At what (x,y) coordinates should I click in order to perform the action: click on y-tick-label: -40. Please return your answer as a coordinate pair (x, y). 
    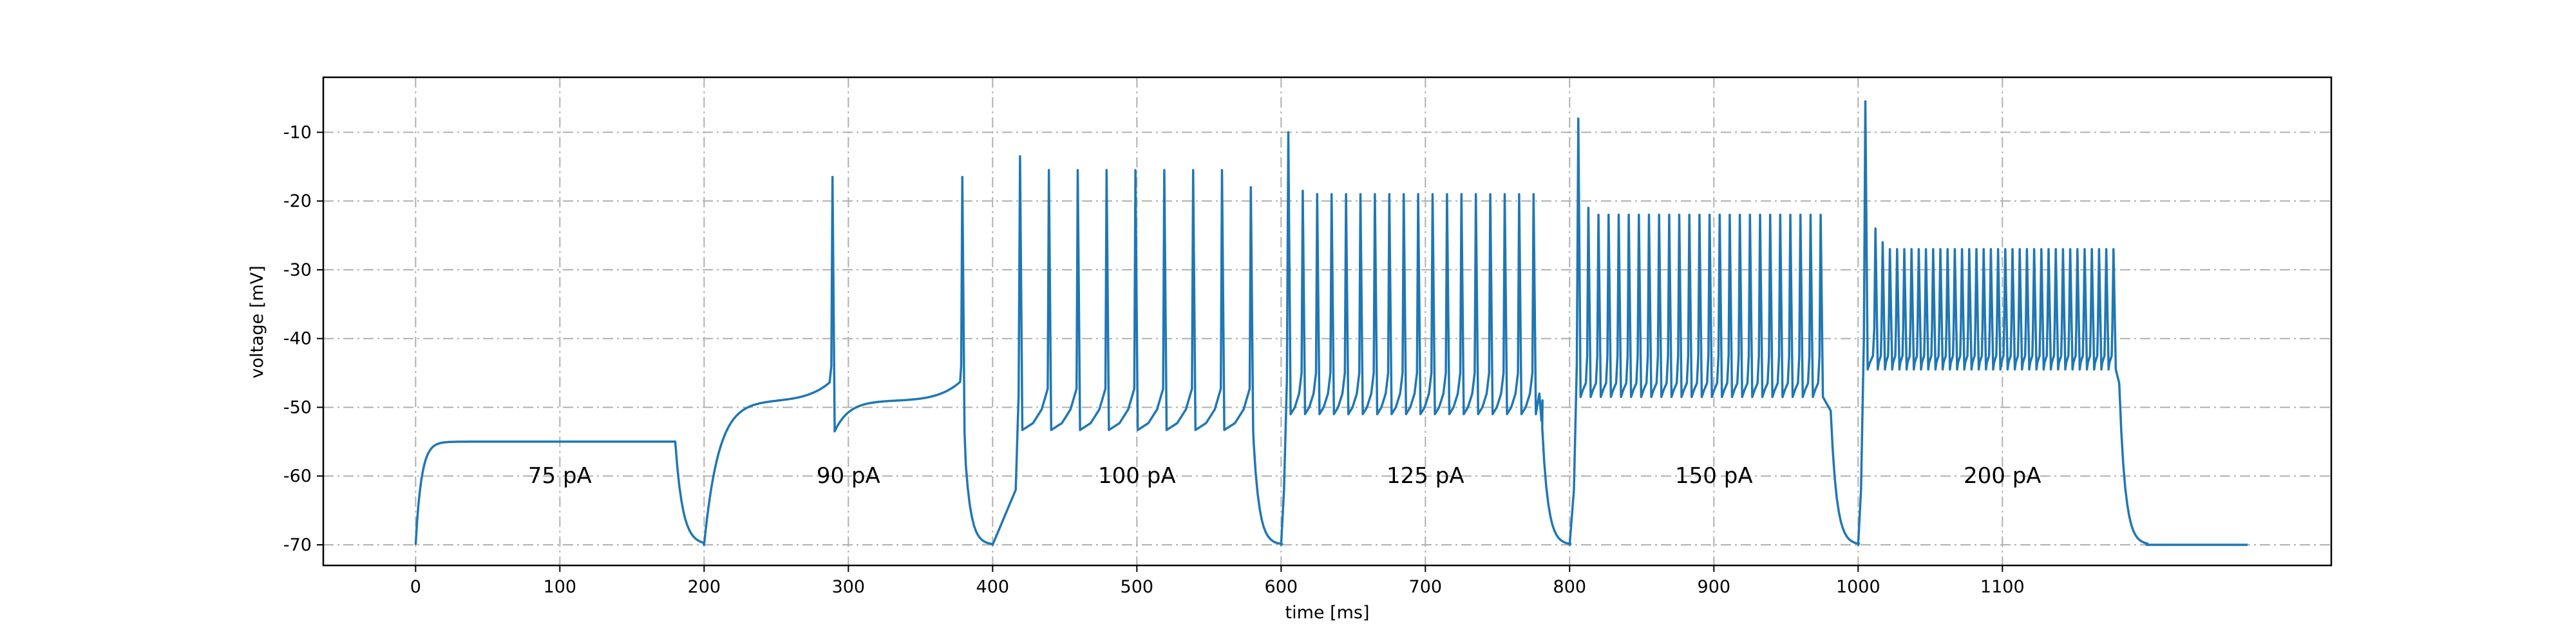
    Looking at the image, I should click on (297, 339).